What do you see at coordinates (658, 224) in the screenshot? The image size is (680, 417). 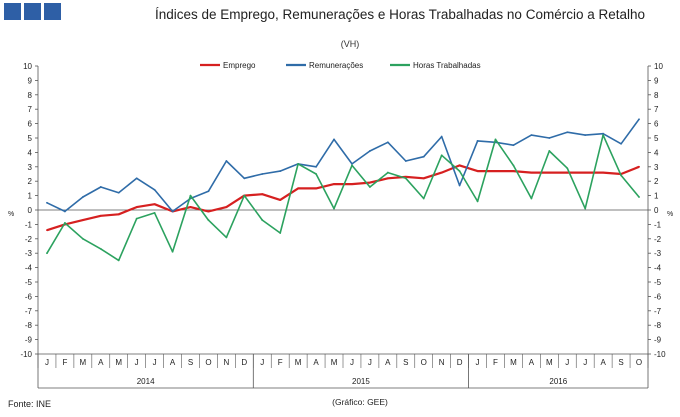 I see `y-tick-label-right: -1` at bounding box center [658, 224].